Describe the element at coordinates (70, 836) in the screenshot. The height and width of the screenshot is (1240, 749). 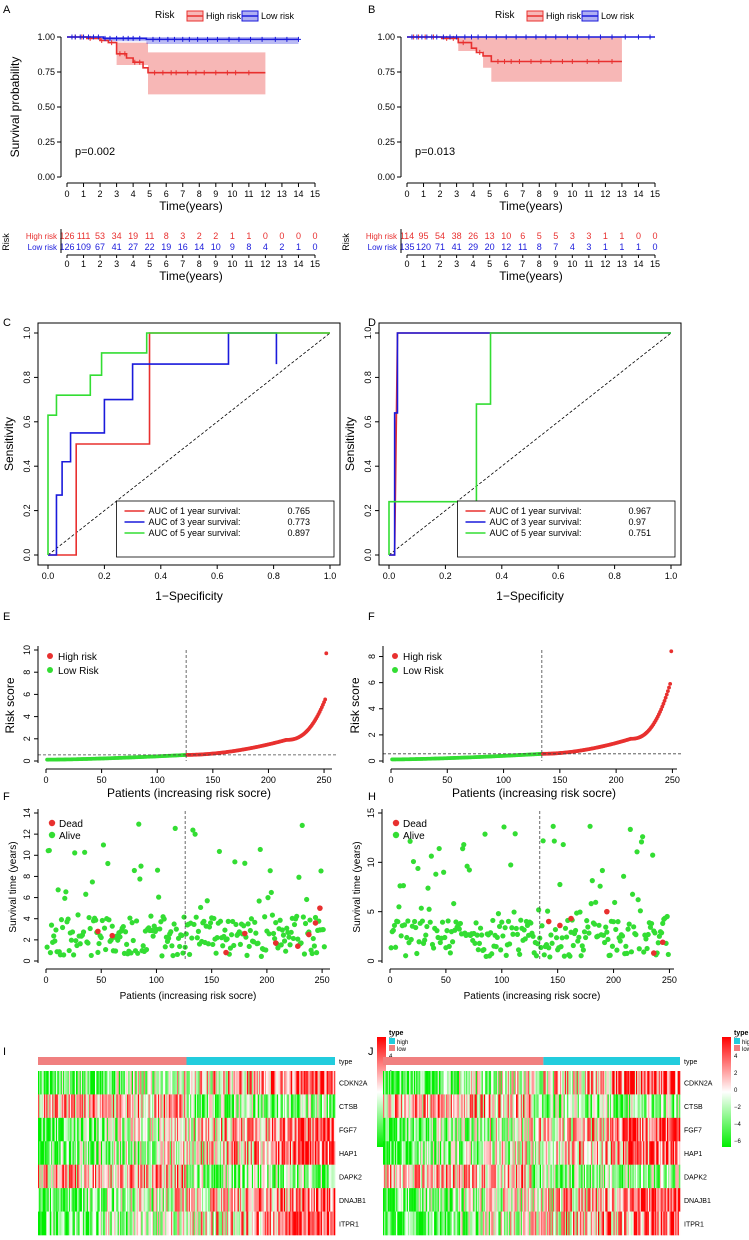
I see `legend-entry: Alive` at that location.